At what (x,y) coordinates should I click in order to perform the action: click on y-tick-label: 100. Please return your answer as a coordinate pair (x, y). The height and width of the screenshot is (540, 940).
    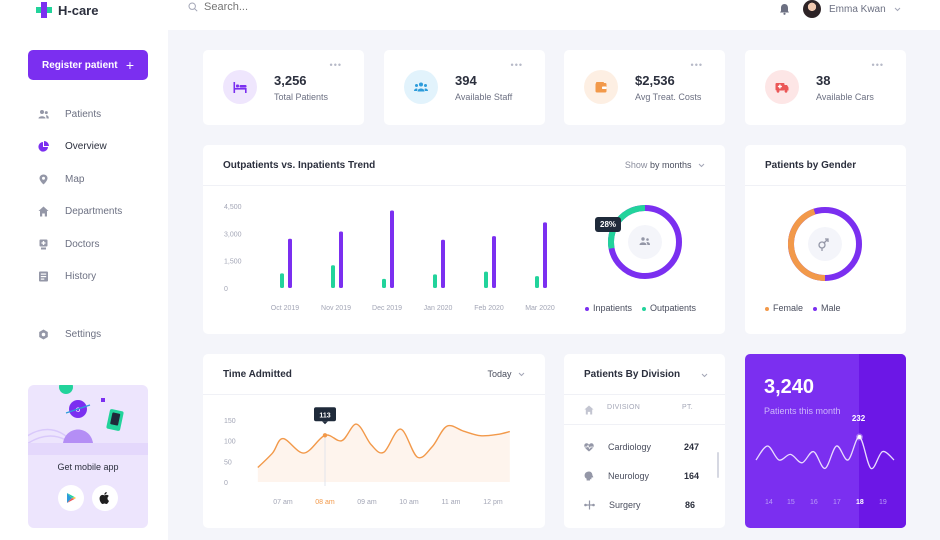
    Looking at the image, I should click on (230, 442).